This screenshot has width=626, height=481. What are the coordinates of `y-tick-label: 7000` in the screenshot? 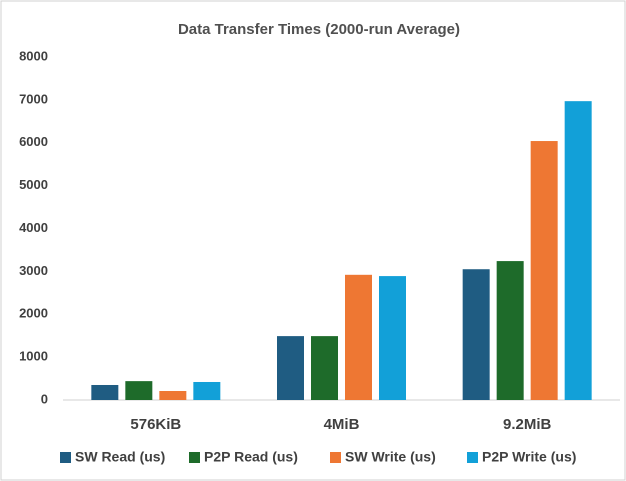 It's located at (33, 98).